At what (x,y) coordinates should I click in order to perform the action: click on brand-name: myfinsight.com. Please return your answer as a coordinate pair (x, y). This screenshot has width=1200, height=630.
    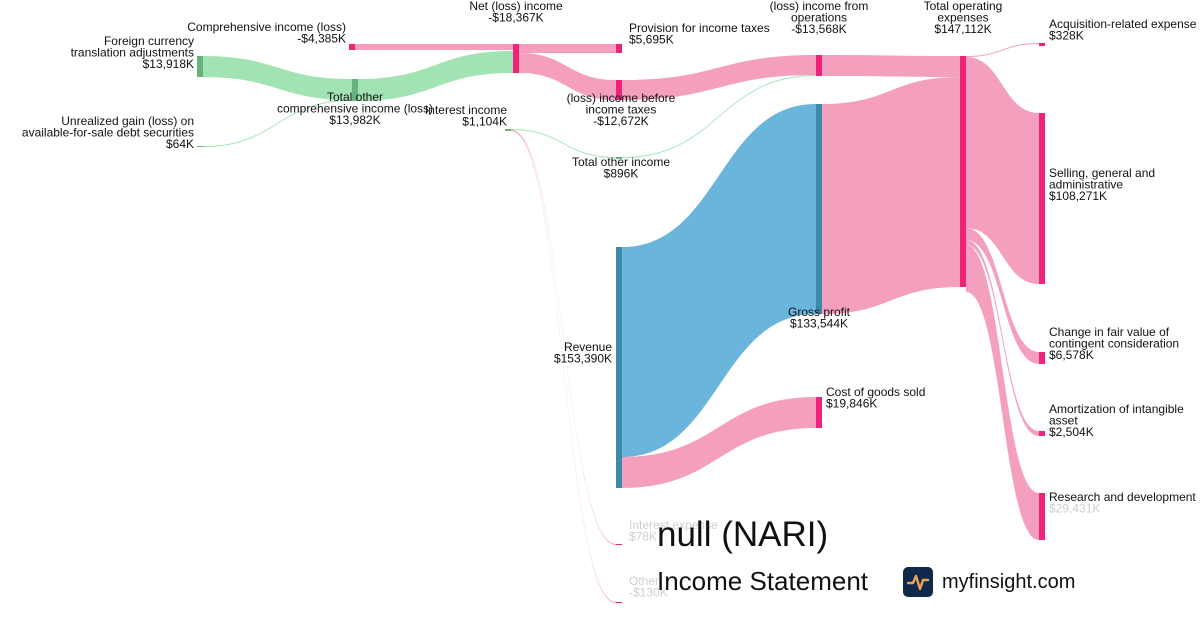
    Looking at the image, I should click on (1009, 581).